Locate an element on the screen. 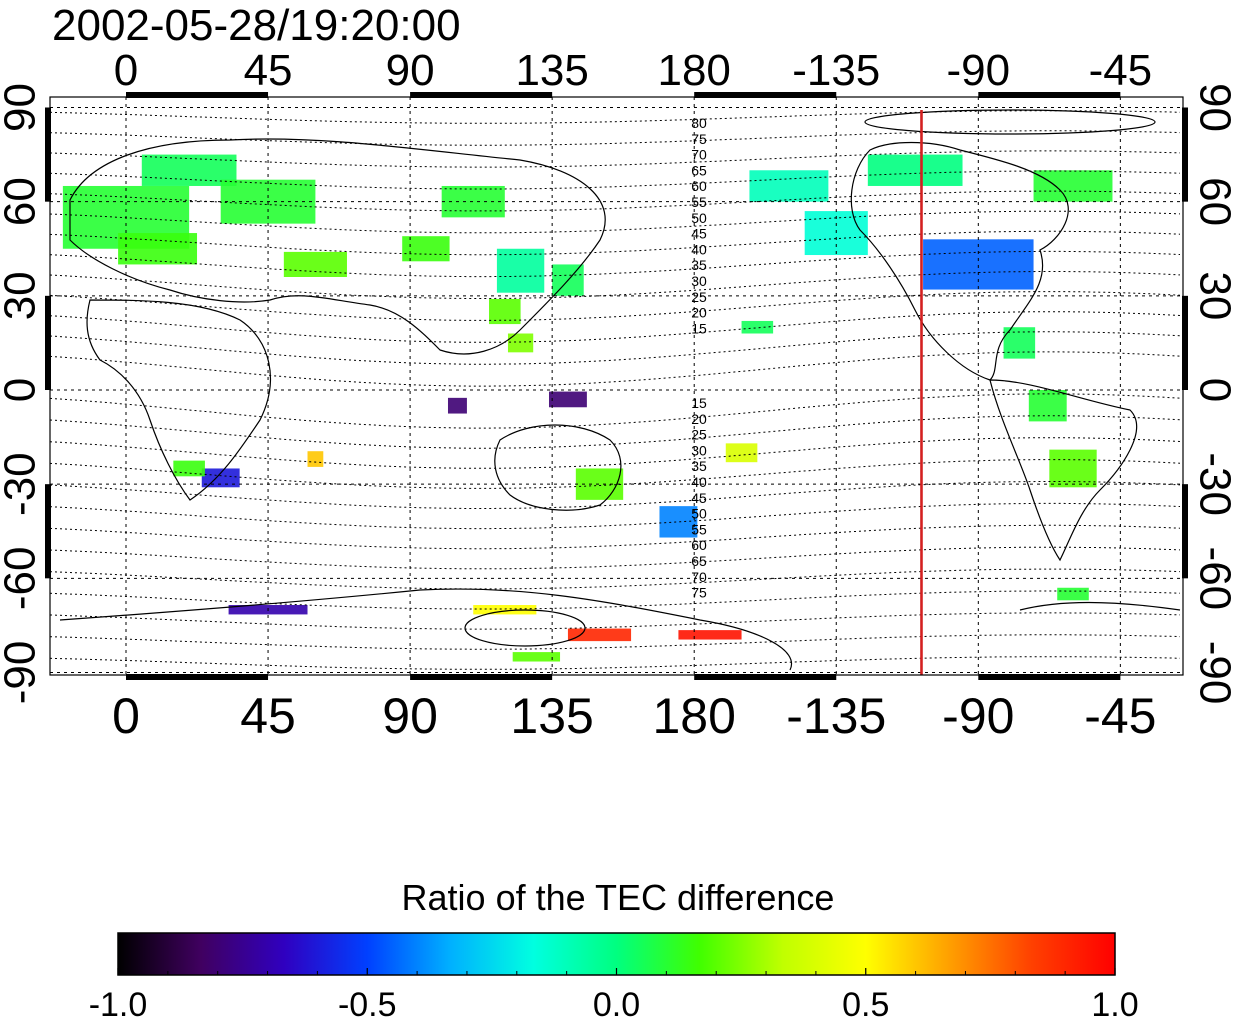 This screenshot has width=1240, height=1024. left-lat-tick-label: 60 is located at coordinates (22, 201).